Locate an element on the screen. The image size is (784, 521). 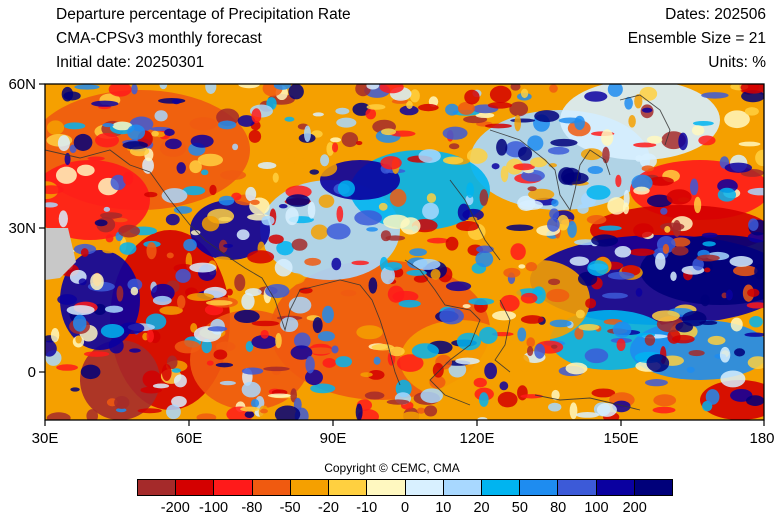
colorbar-label: -100 is located at coordinates (214, 508).